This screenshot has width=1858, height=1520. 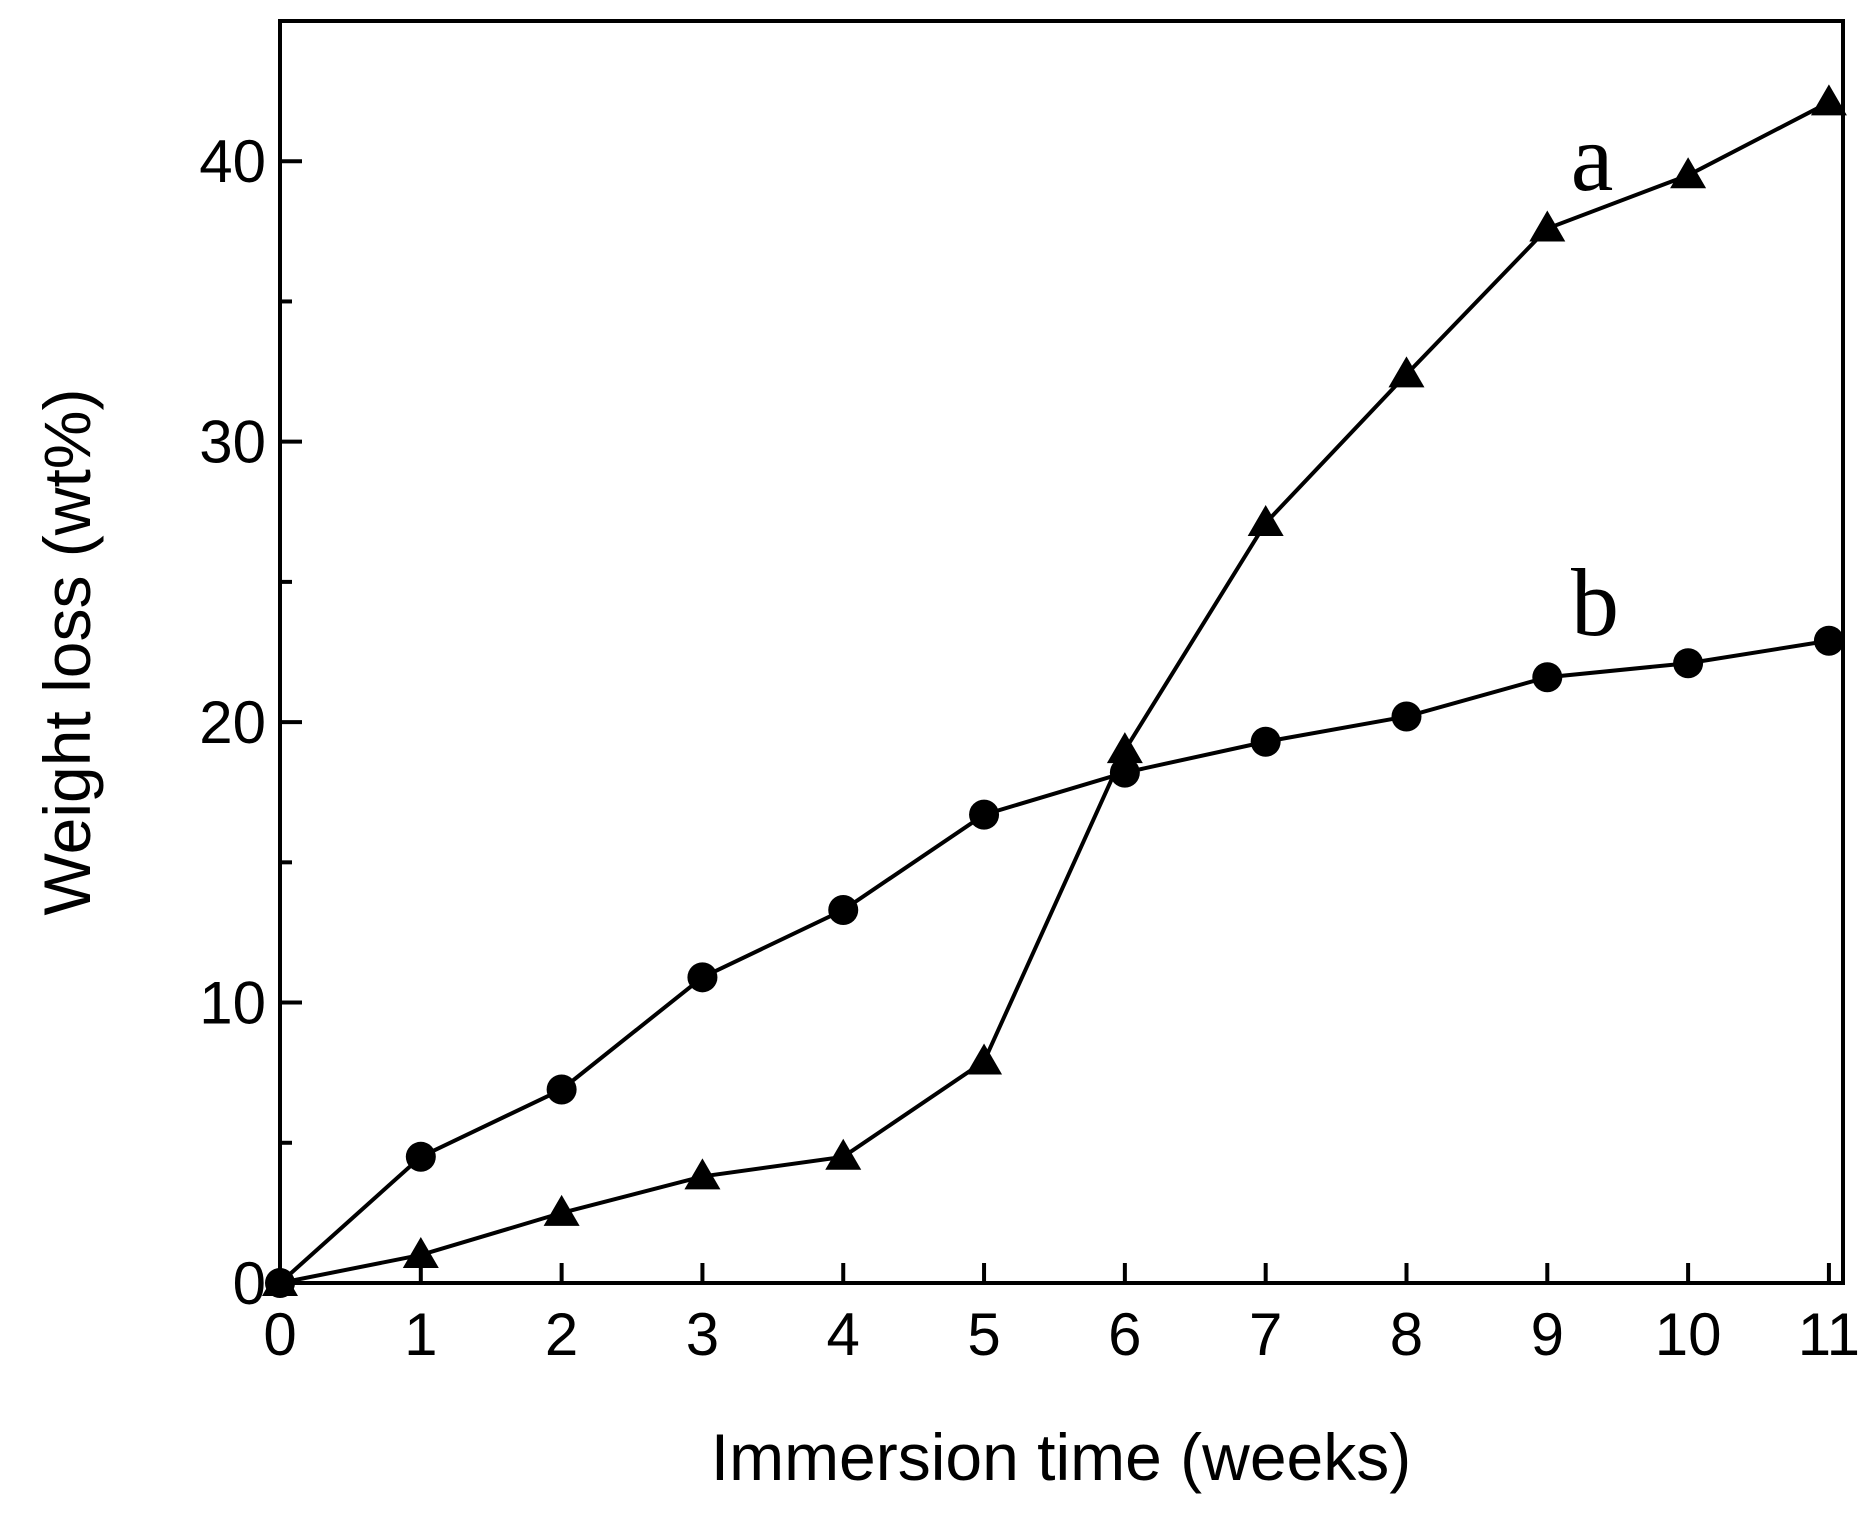 What do you see at coordinates (232, 161) in the screenshot?
I see `y-tick-label: 40` at bounding box center [232, 161].